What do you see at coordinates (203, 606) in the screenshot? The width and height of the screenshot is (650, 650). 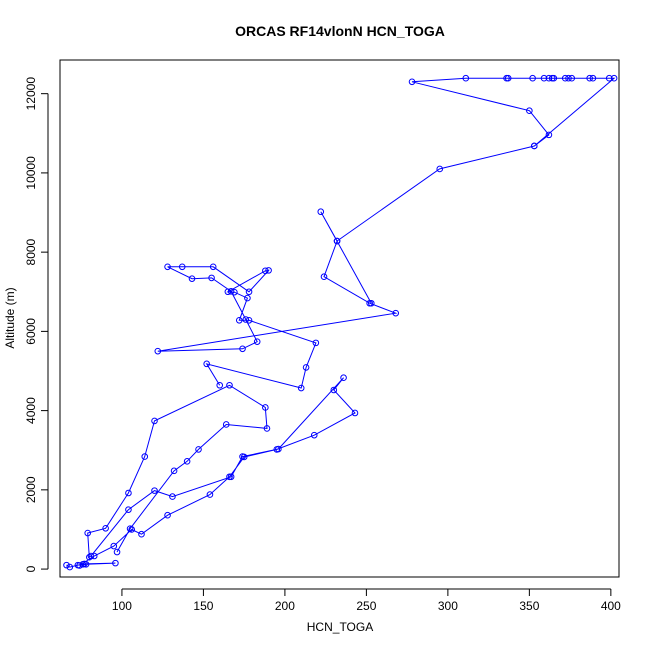 I see `x-tick-label: 150` at bounding box center [203, 606].